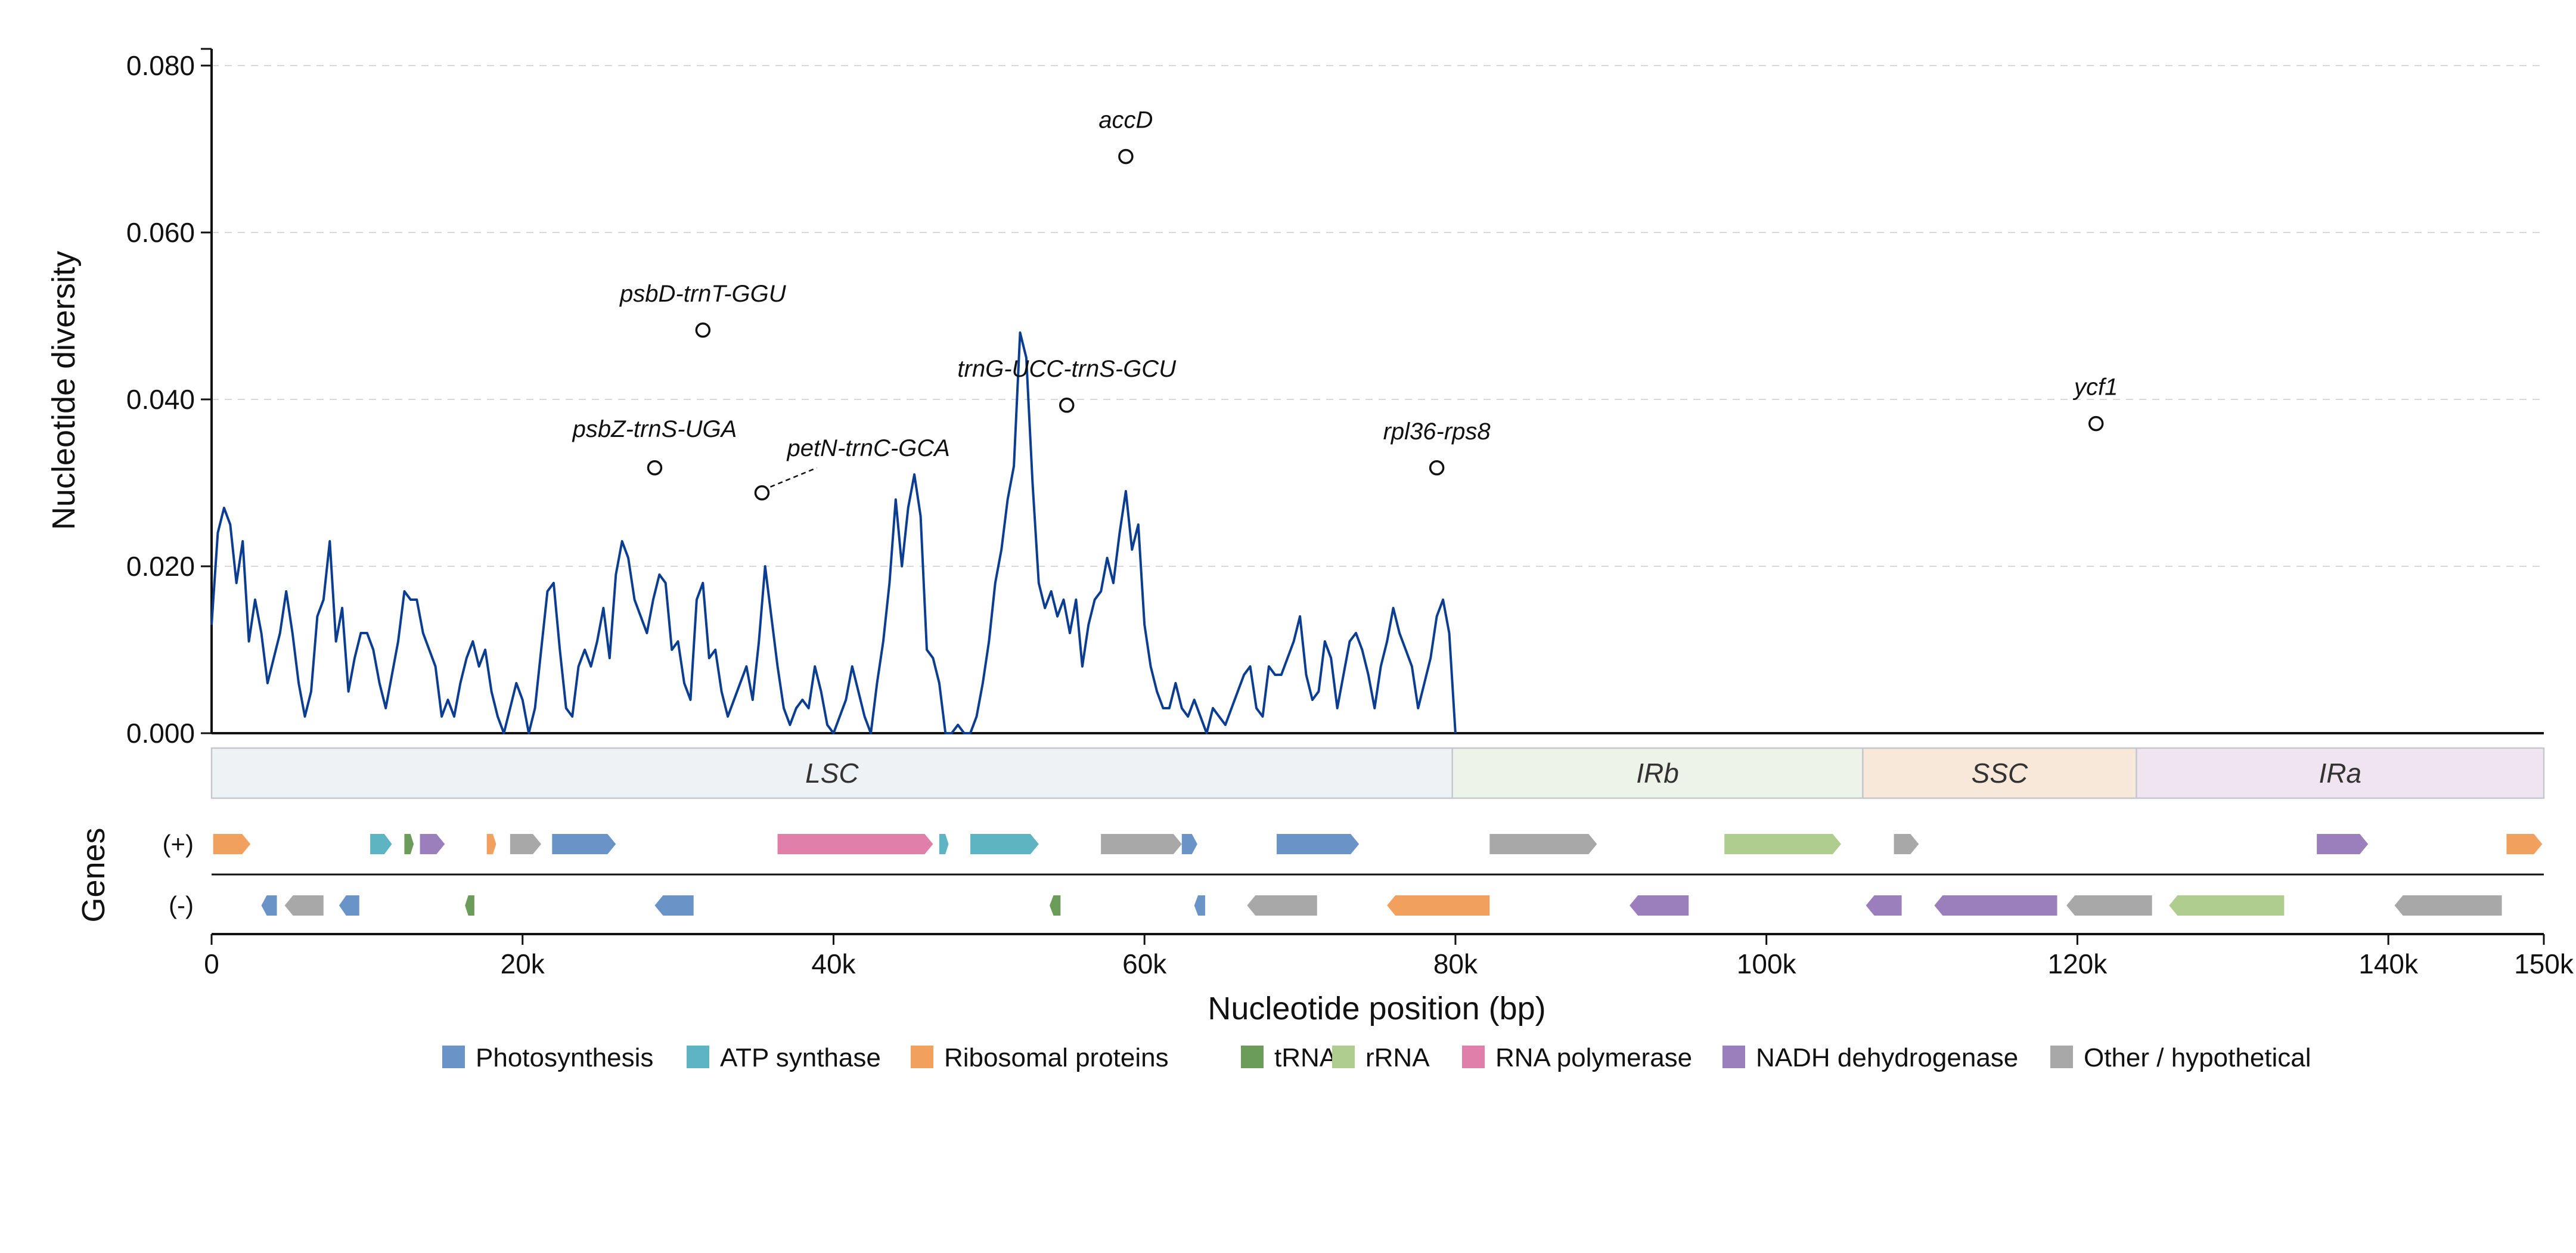 The image size is (2576, 1253). What do you see at coordinates (1437, 431) in the screenshot?
I see `peak-label: rpl36-rps8` at bounding box center [1437, 431].